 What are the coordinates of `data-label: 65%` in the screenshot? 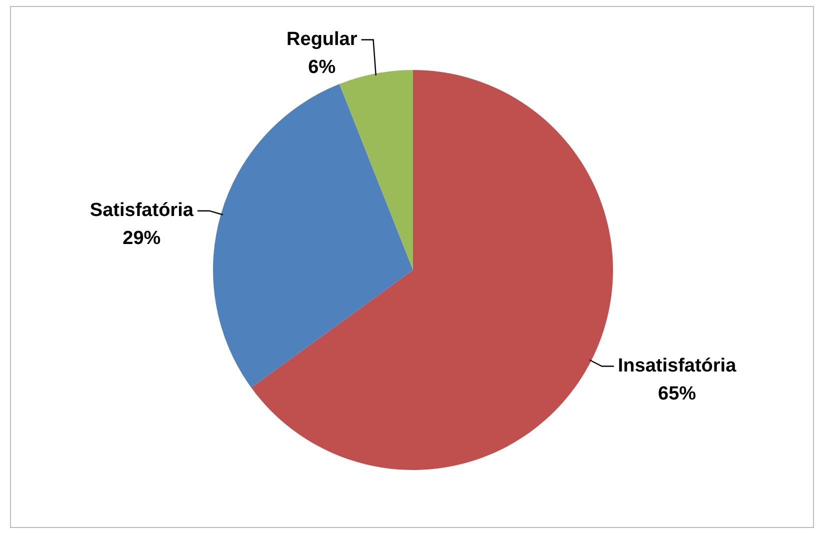 It's located at (677, 393).